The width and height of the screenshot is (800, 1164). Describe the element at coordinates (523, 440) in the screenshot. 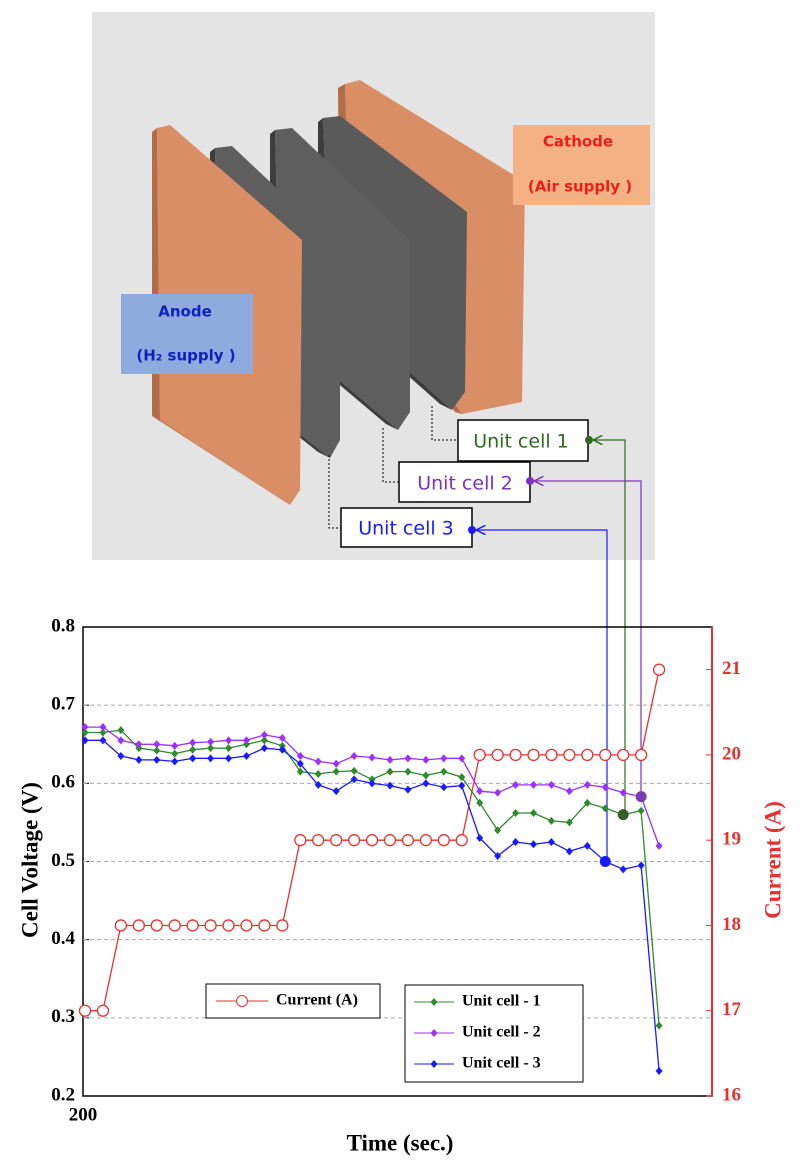

I see `cell-box` at that location.